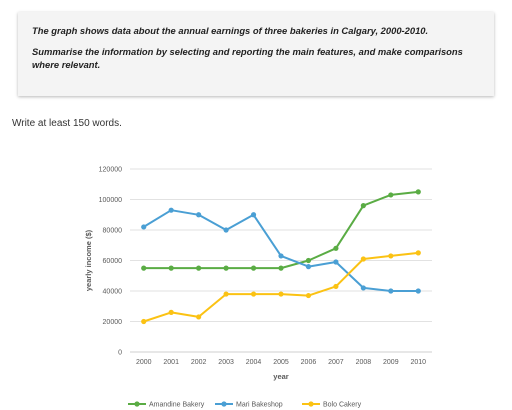  What do you see at coordinates (177, 405) in the screenshot?
I see `legend-label-amandine-bakery: Amandine Bakery` at bounding box center [177, 405].